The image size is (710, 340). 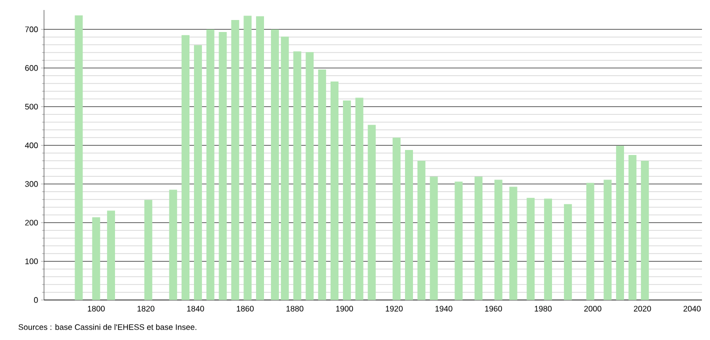 What do you see at coordinates (345, 309) in the screenshot?
I see `x-tick-label: 1900` at bounding box center [345, 309].